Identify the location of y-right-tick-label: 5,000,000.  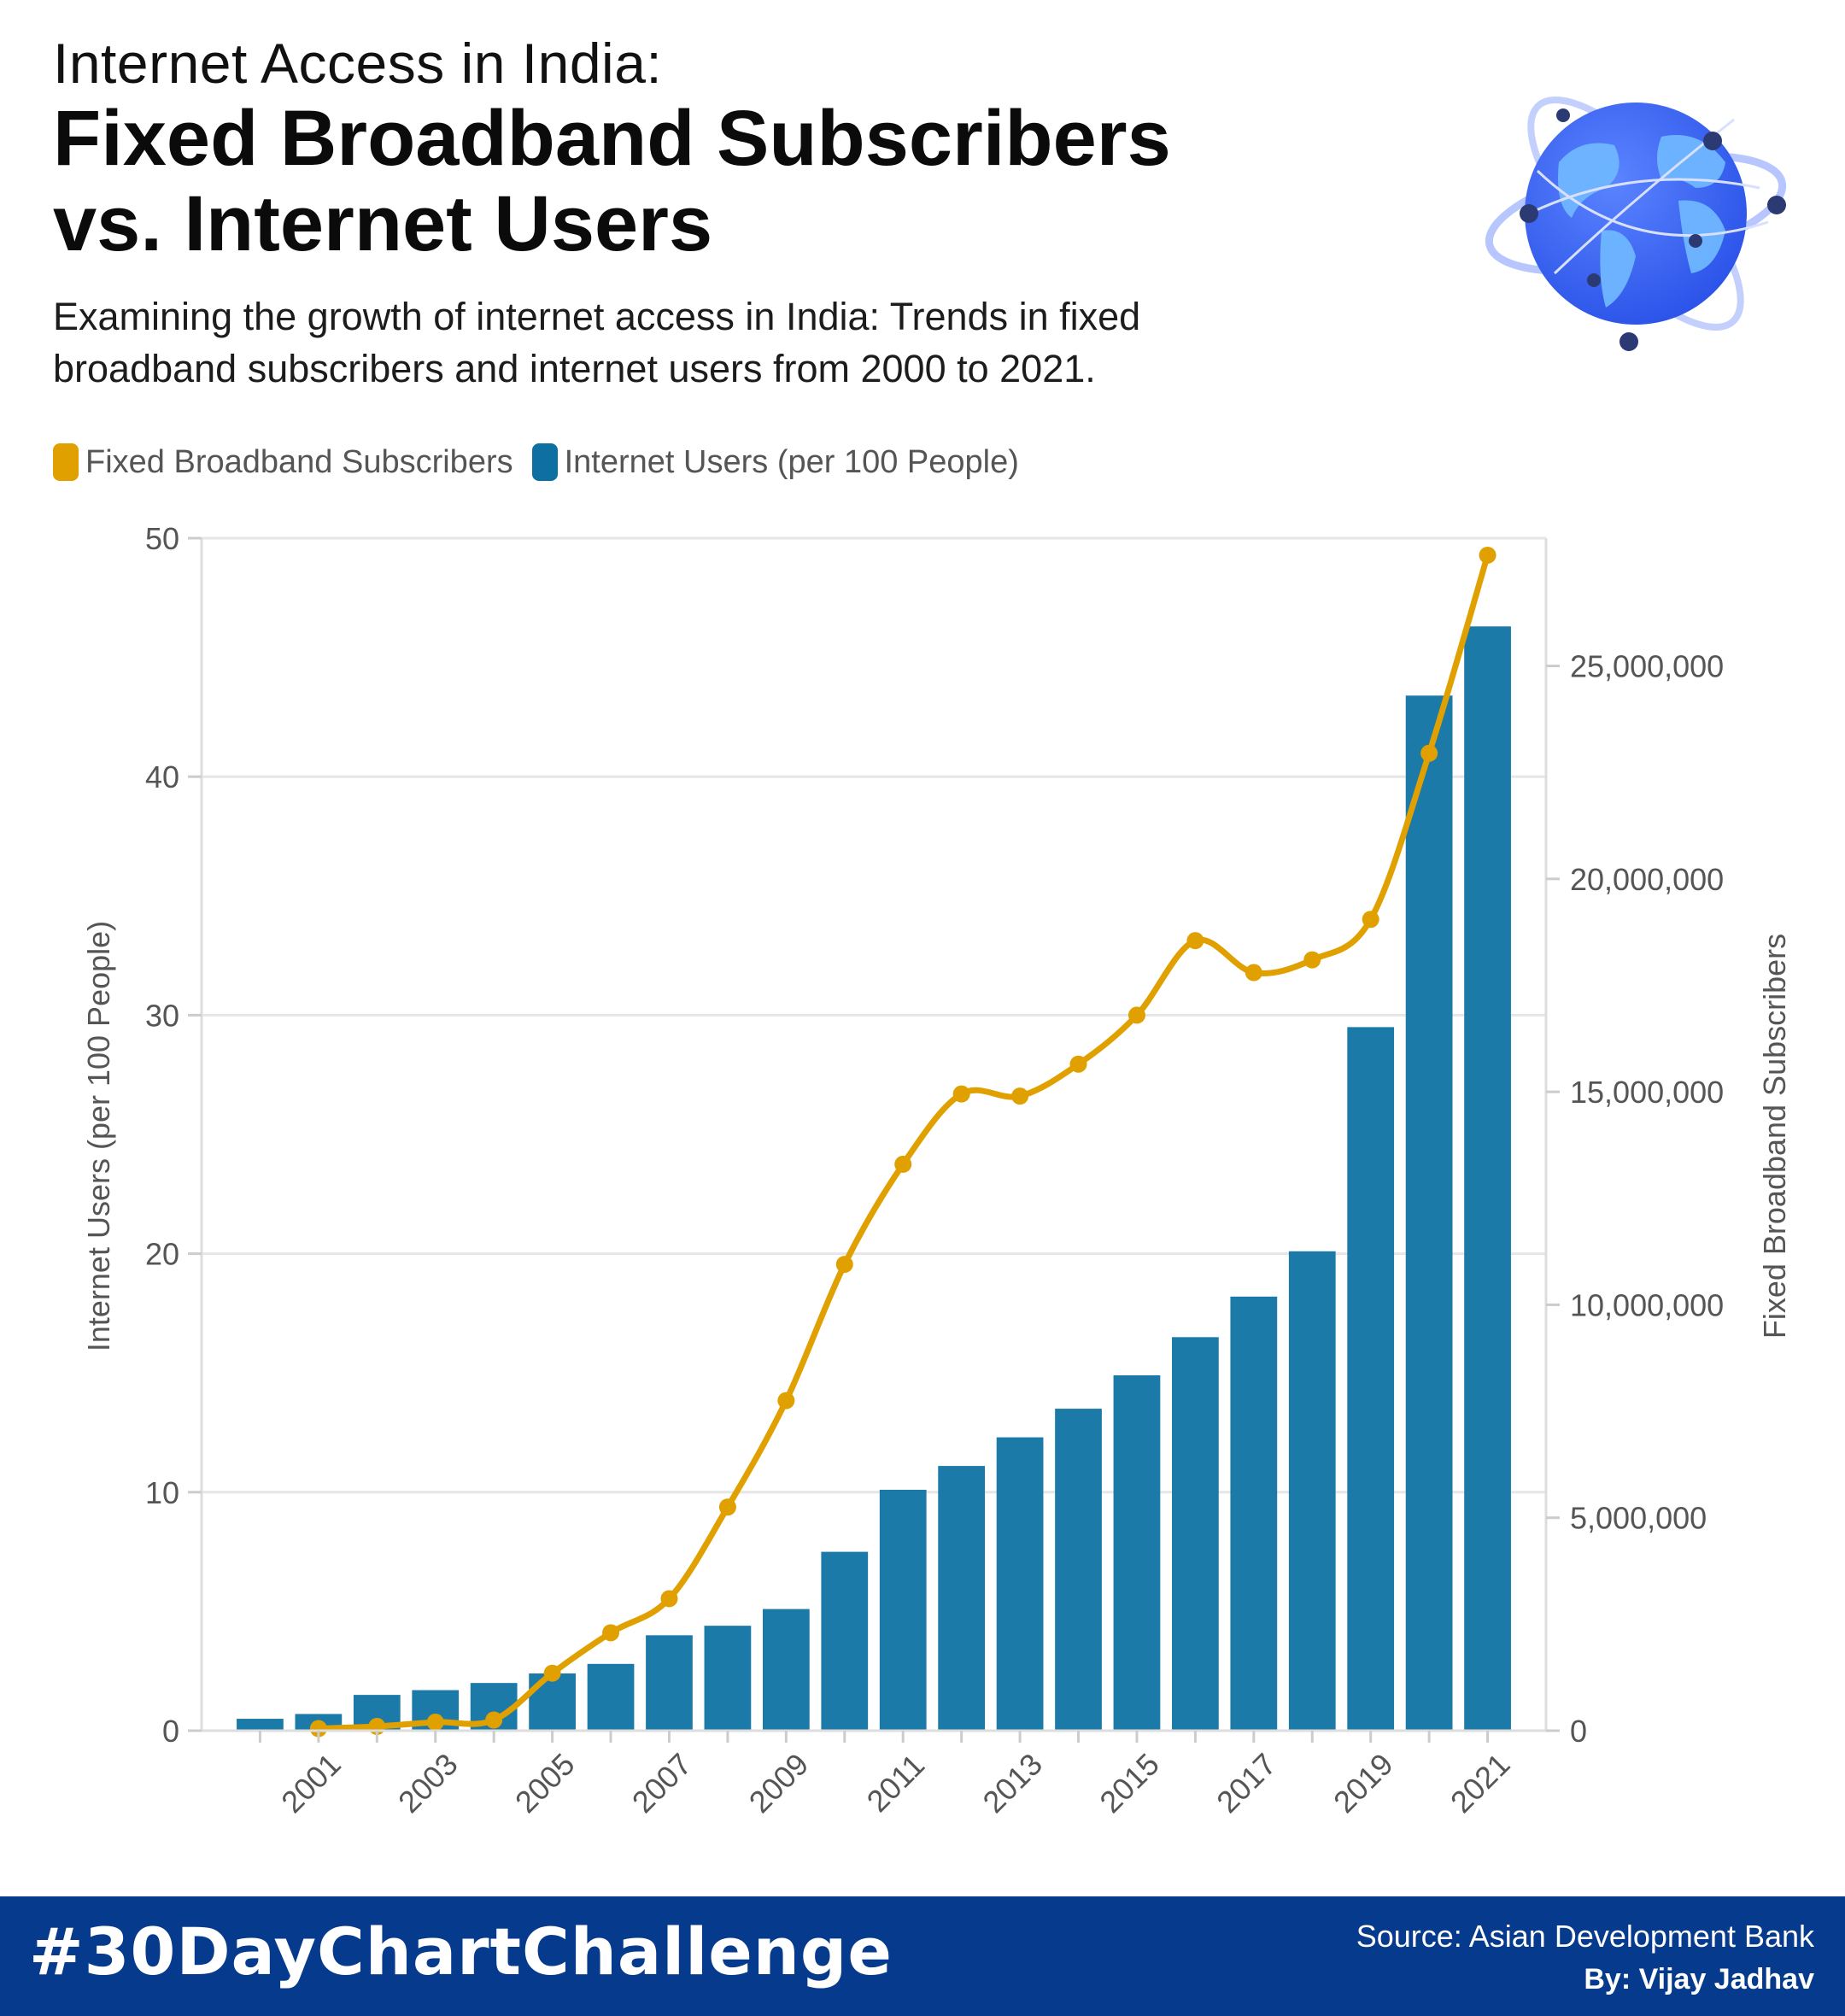
(1638, 1518).